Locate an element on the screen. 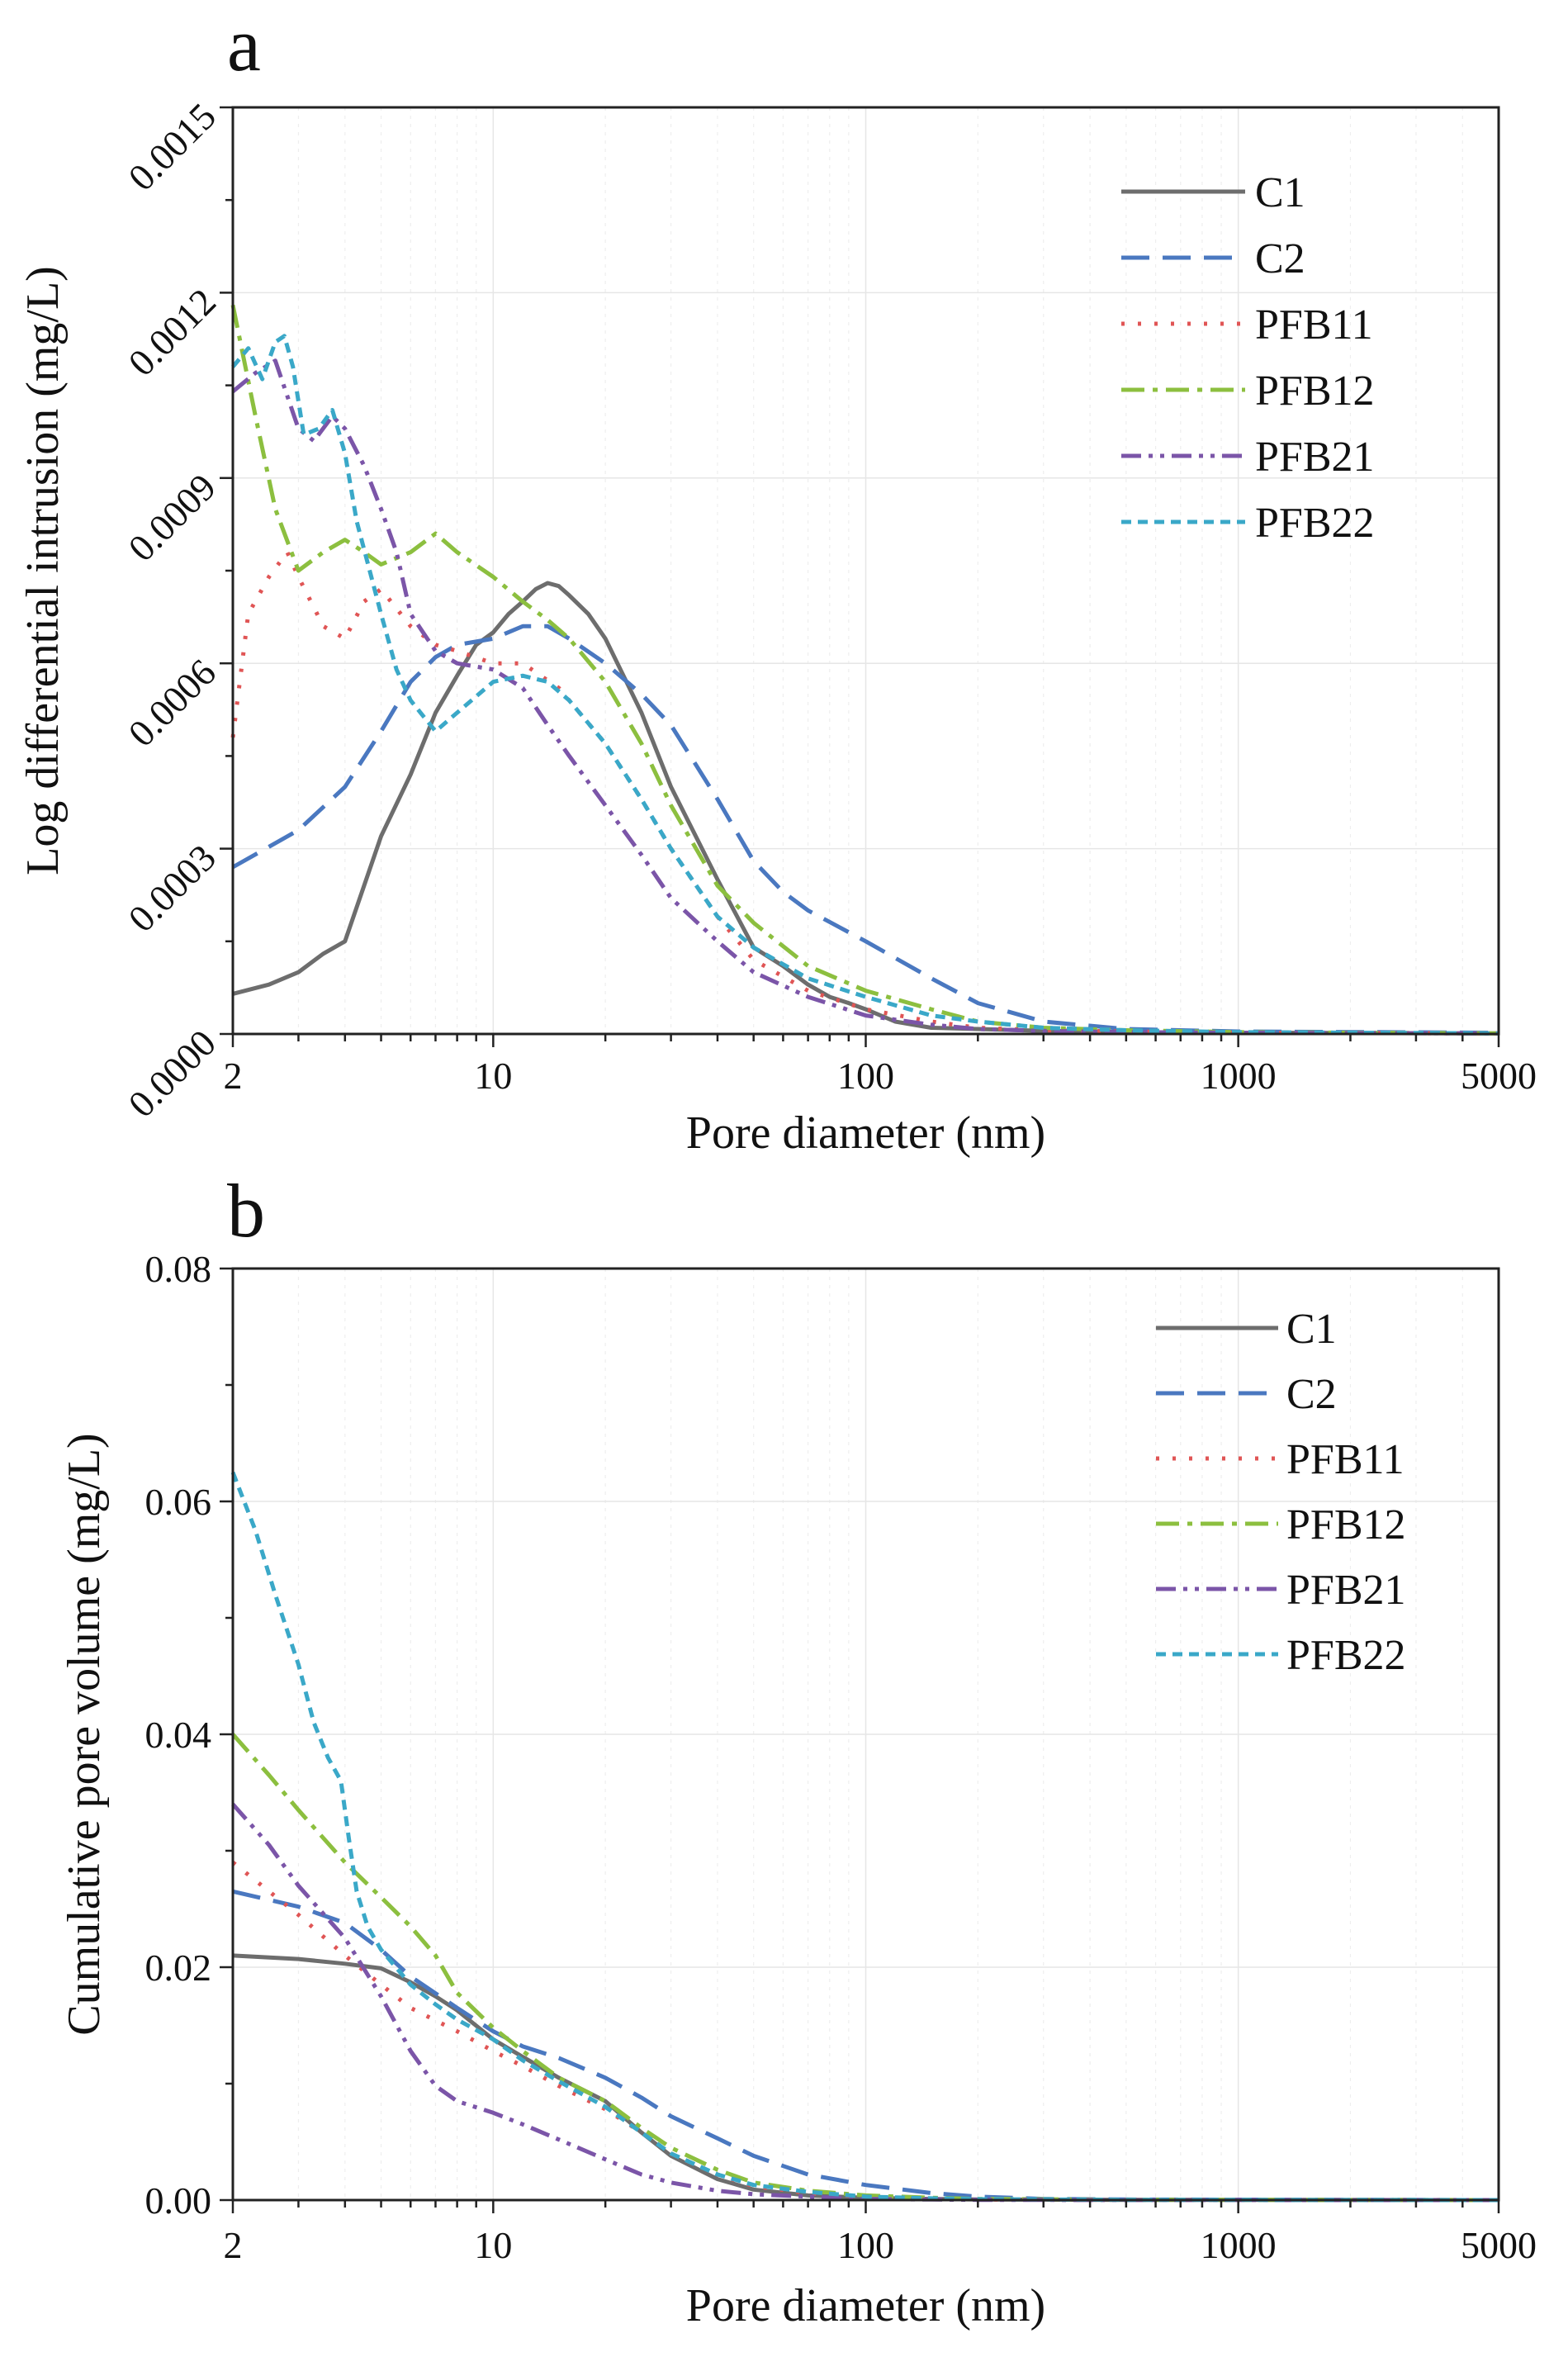 This screenshot has width=1568, height=2357. y-tick-label: 0.0012 is located at coordinates (173, 332).